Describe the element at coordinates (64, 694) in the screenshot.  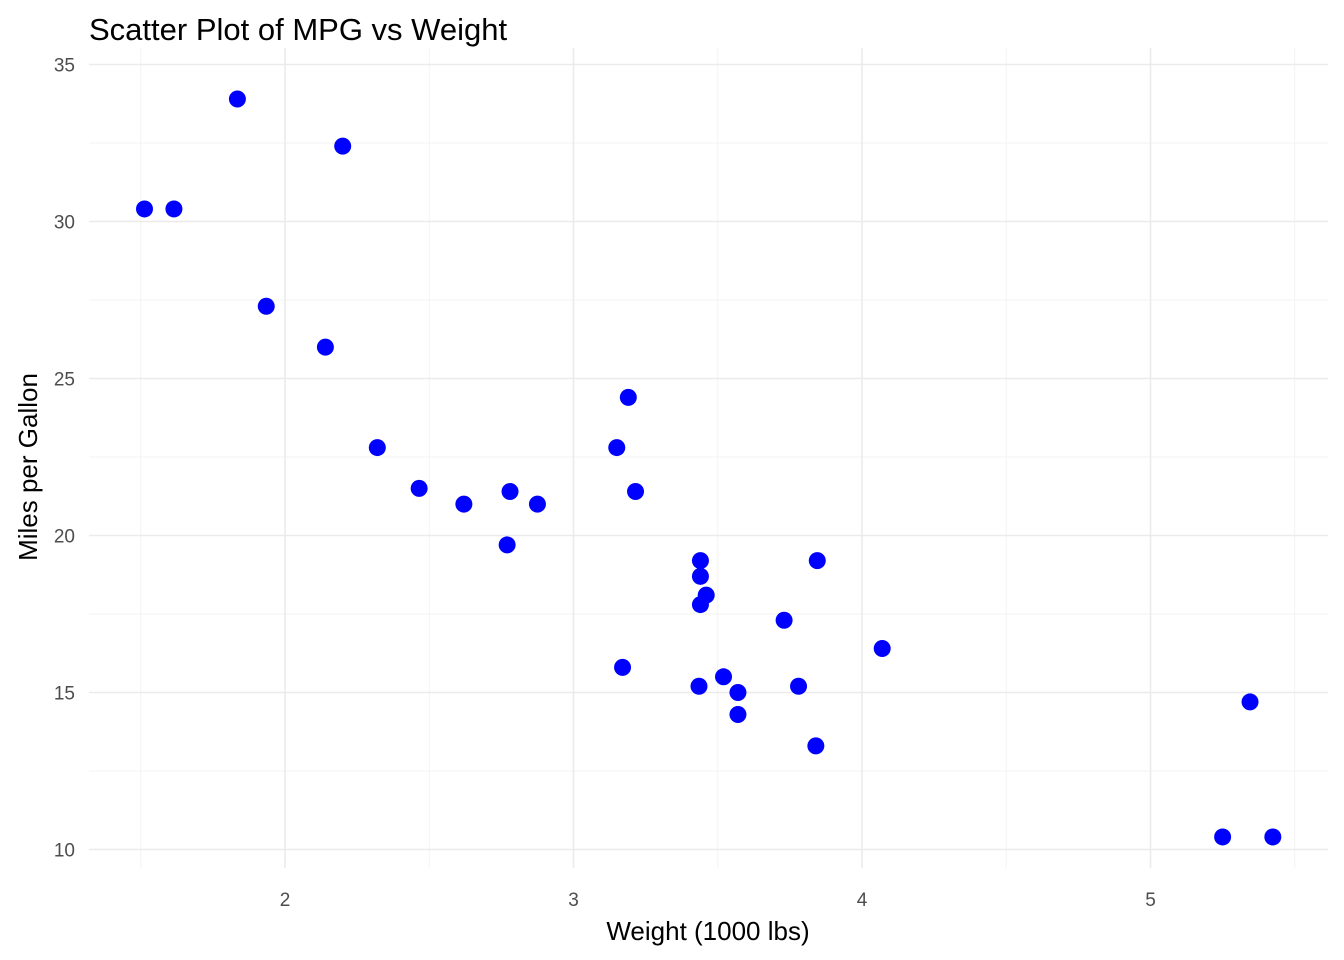
I see `y-tick-label: 15` at that location.